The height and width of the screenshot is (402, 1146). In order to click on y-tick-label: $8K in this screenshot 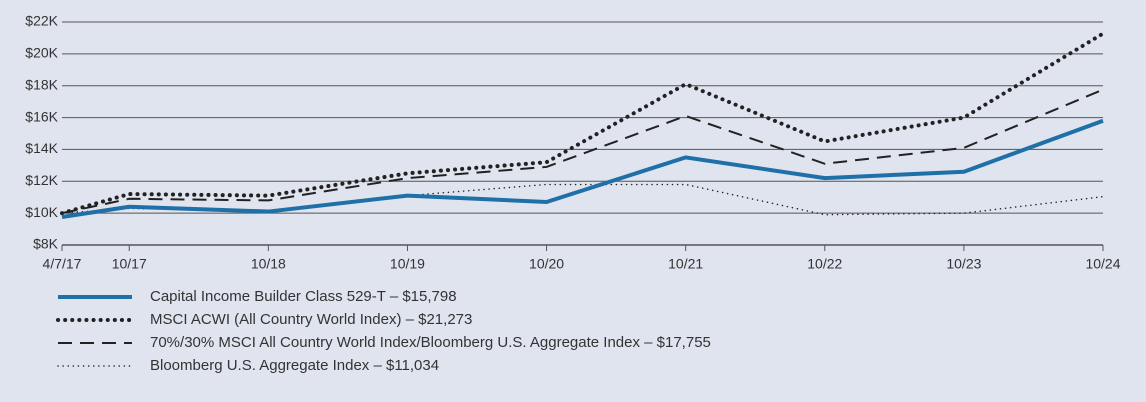, I will do `click(46, 244)`.